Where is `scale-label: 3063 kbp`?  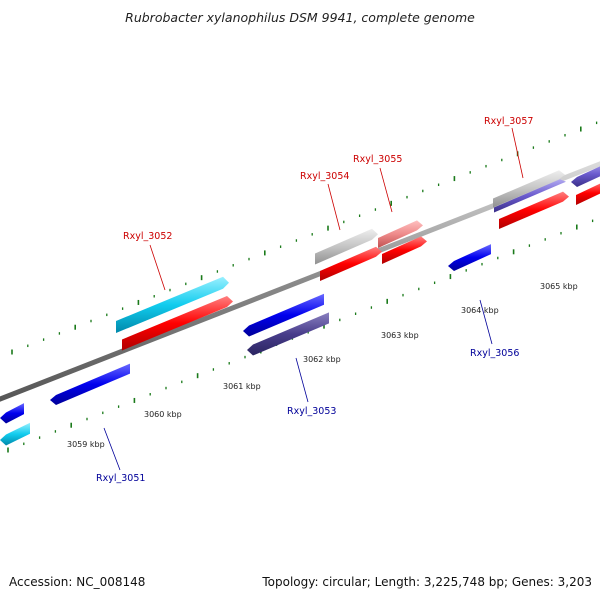
scale-label: 3063 kbp is located at coordinates (400, 335).